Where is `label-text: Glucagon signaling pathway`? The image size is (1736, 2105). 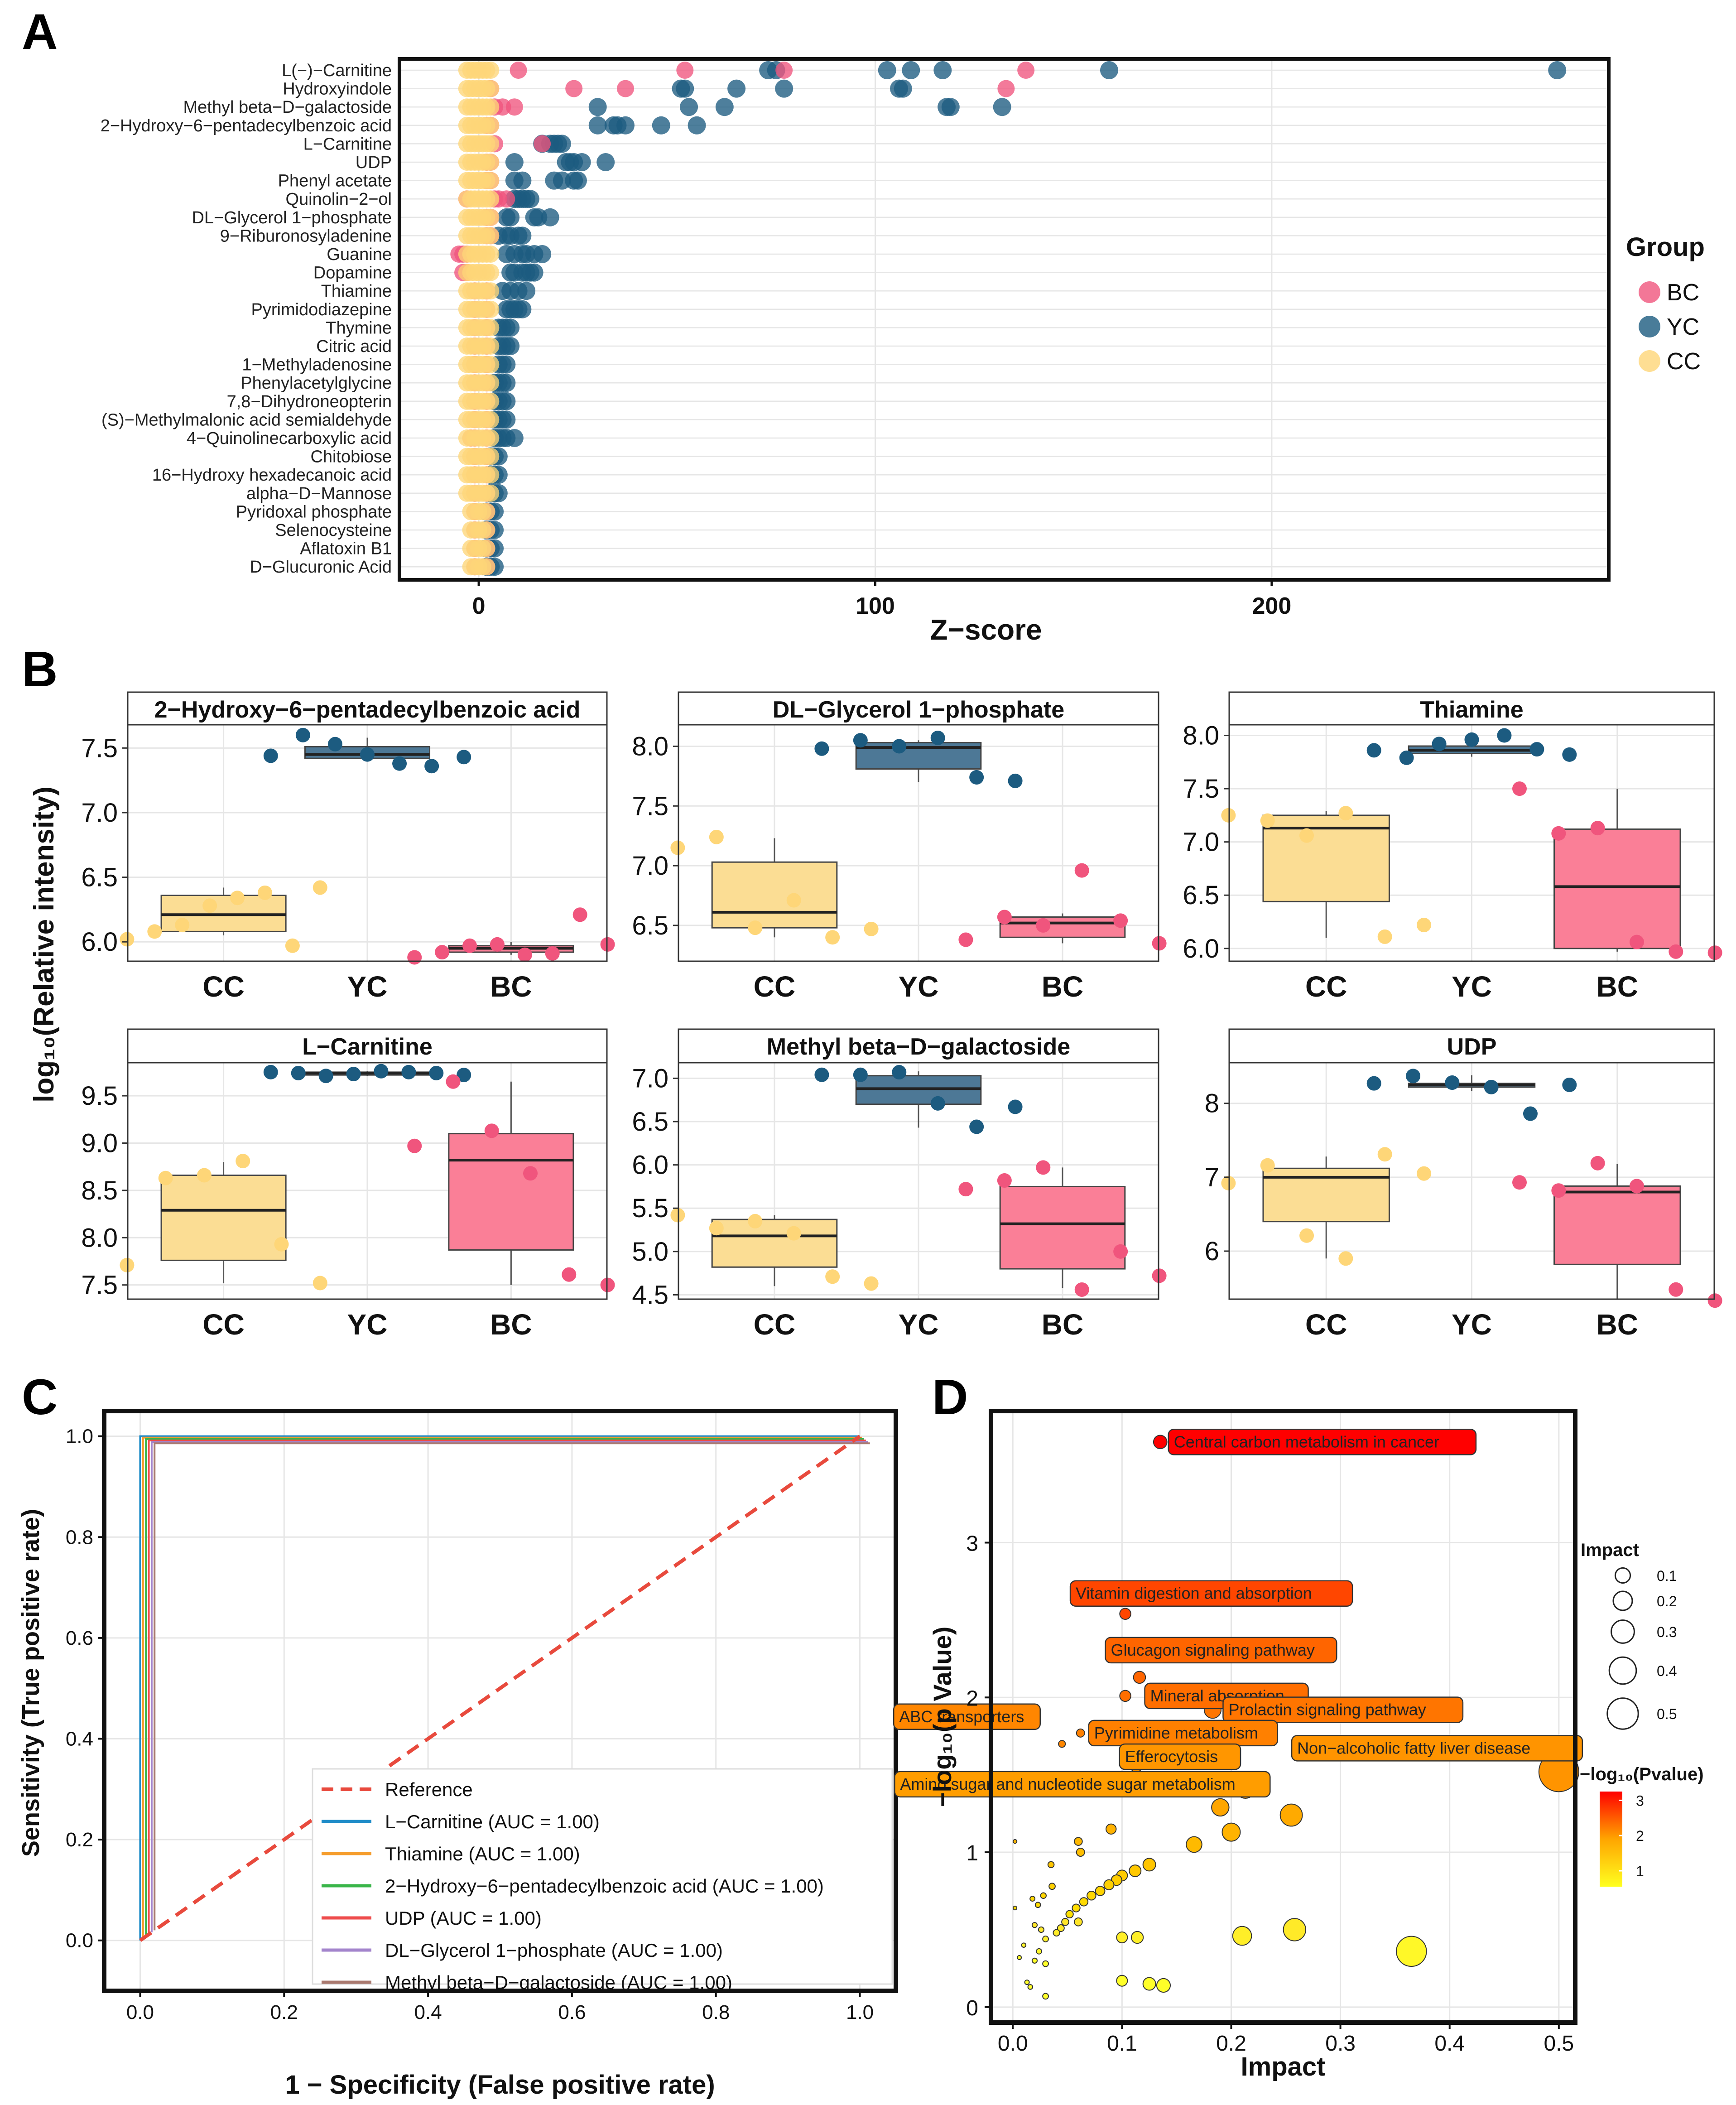
label-text: Glucagon signaling pathway is located at coordinates (1213, 1650).